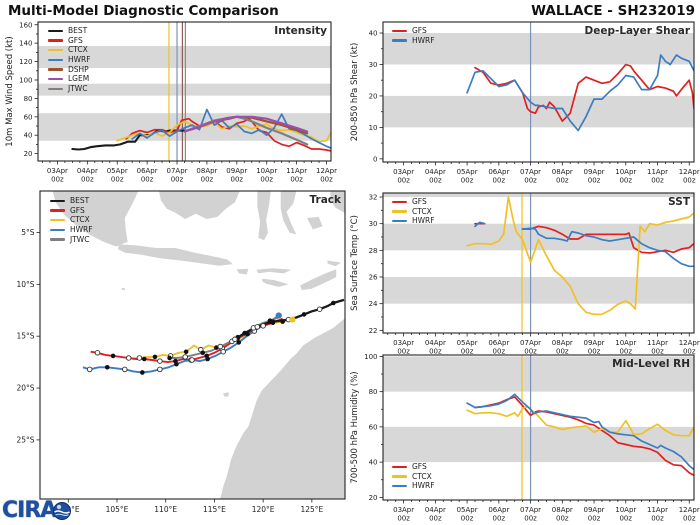 The image size is (700, 525). What do you see at coordinates (79, 79) in the screenshot?
I see `legend-label: LGEM` at bounding box center [79, 79].